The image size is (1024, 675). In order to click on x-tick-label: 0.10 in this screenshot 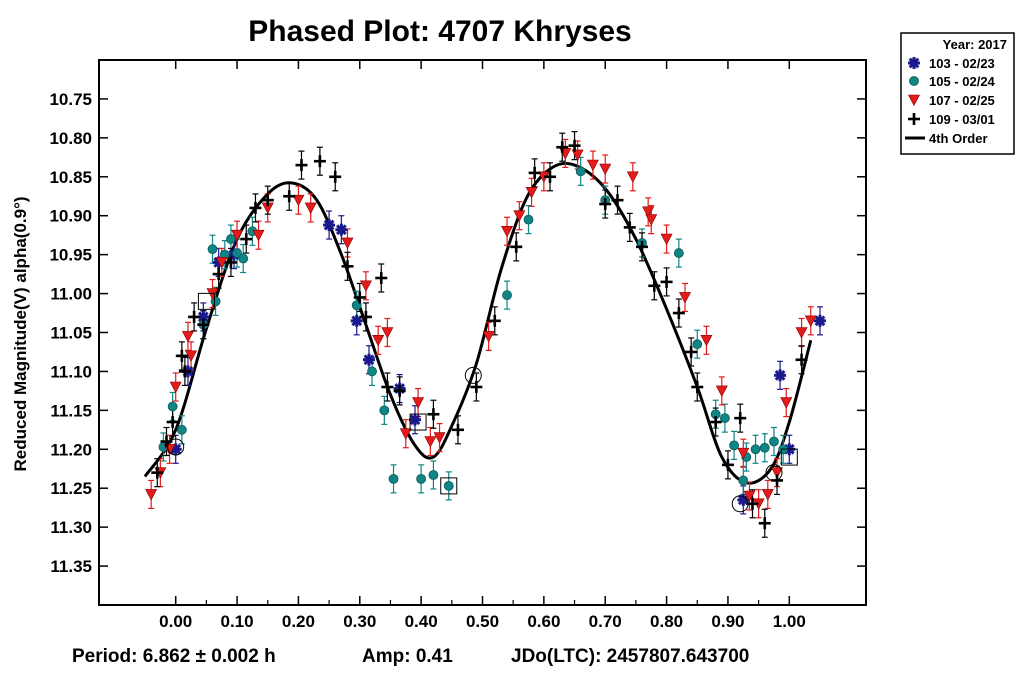, I will do `click(237, 621)`.